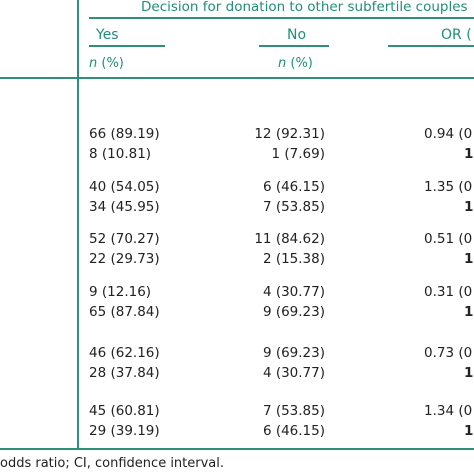 This screenshot has width=474, height=474. Describe the element at coordinates (448, 411) in the screenshot. I see `cell-or: 1.34 (0` at that location.